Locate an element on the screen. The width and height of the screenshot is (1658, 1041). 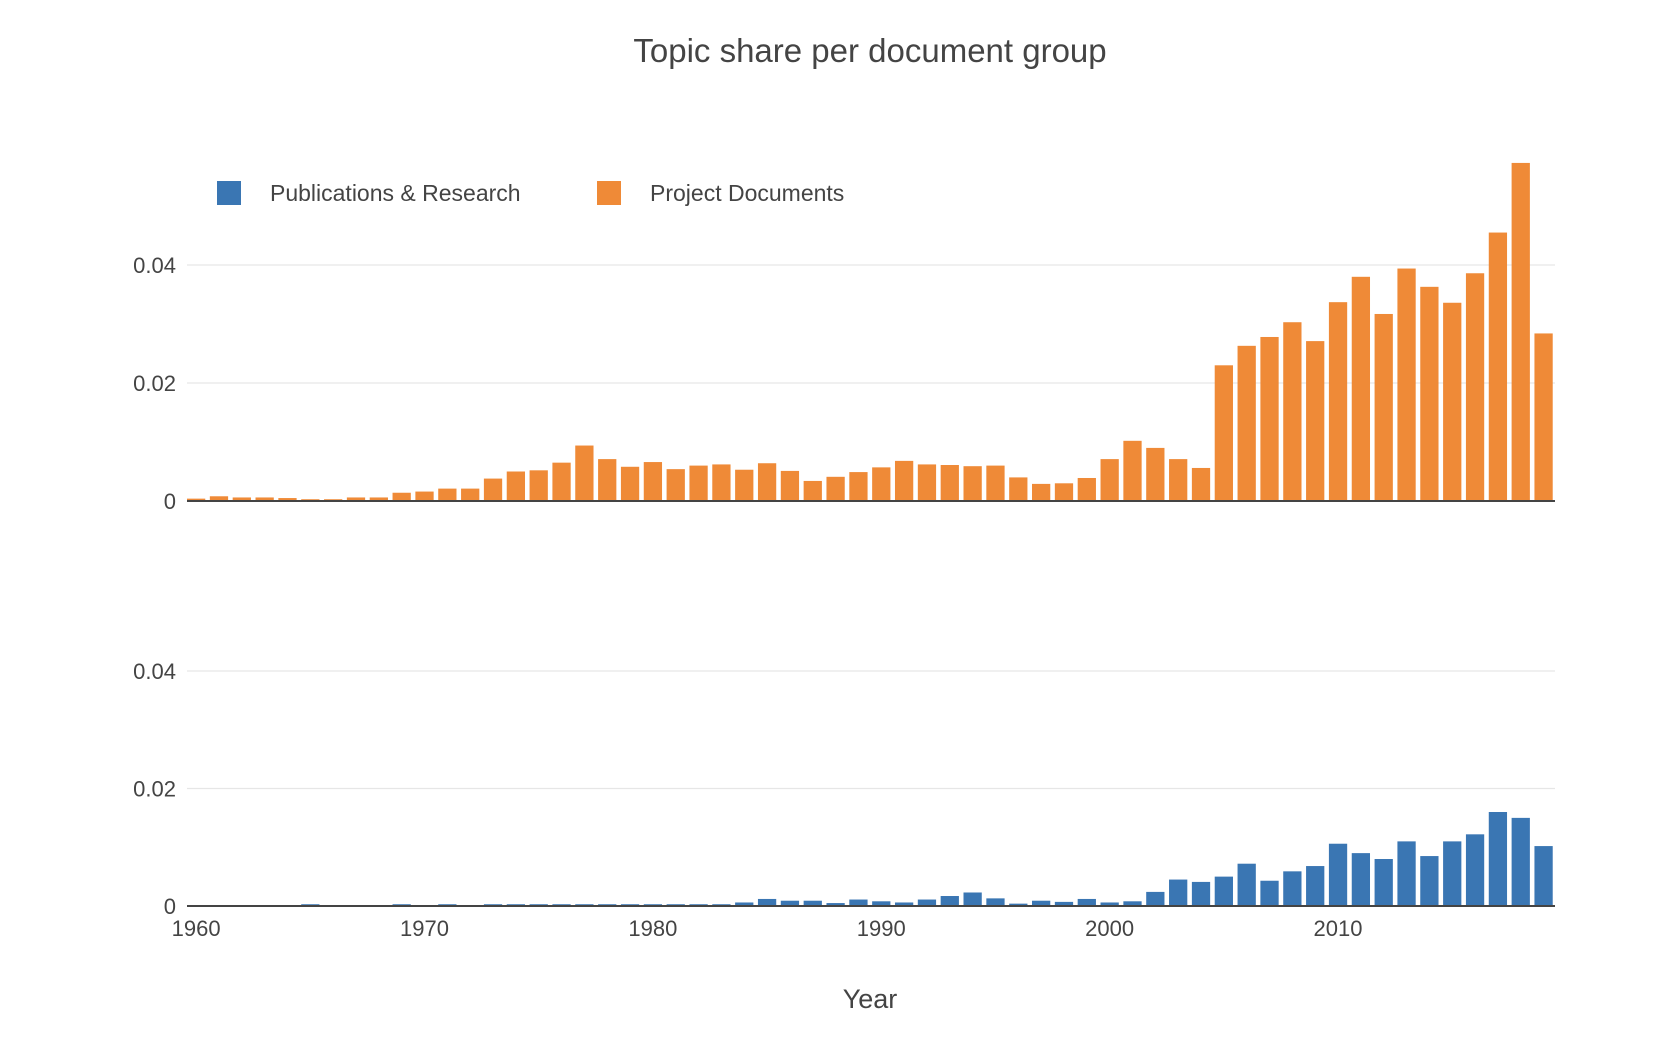
bar-top-2013 is located at coordinates (1406, 384).